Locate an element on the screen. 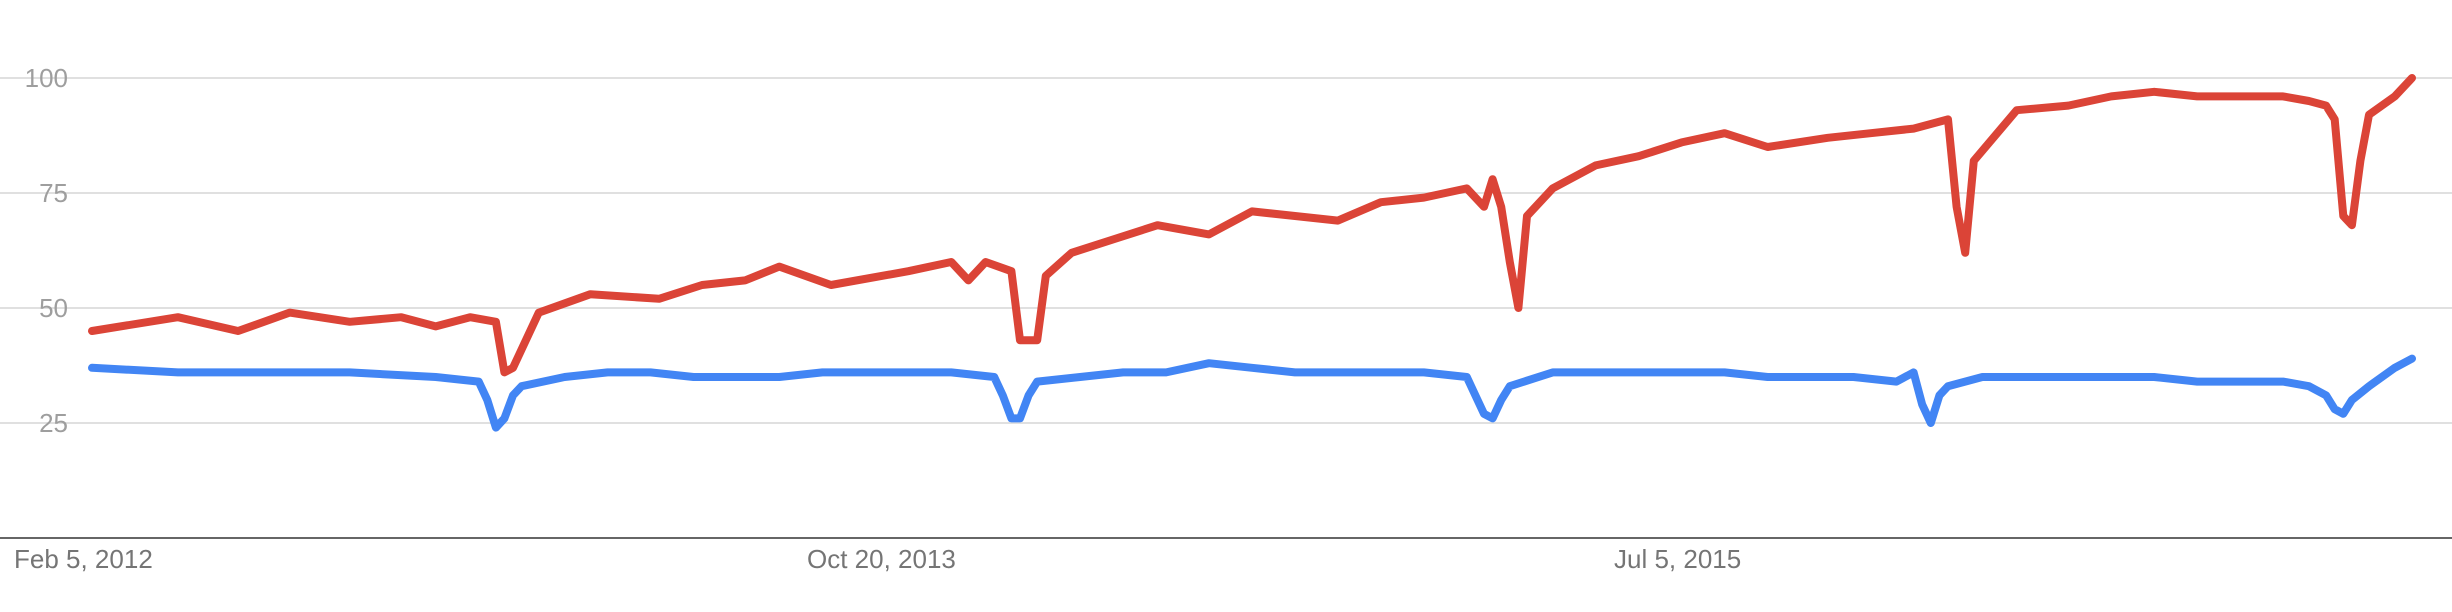 This screenshot has height=612, width=2452. y-axis-ticks: 25 50 75 100 is located at coordinates (46, 250).